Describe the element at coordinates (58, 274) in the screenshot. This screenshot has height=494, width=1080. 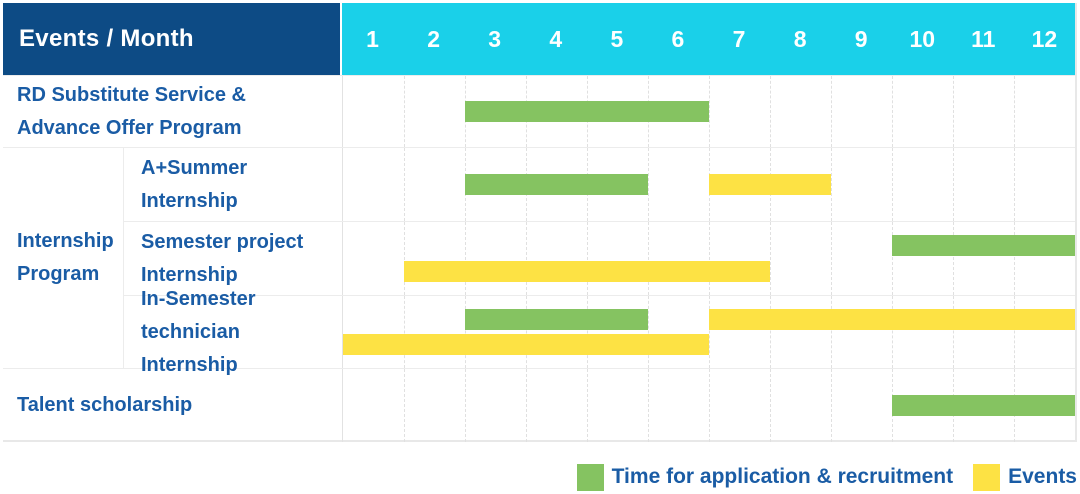
I see `group-label-line: Program` at that location.